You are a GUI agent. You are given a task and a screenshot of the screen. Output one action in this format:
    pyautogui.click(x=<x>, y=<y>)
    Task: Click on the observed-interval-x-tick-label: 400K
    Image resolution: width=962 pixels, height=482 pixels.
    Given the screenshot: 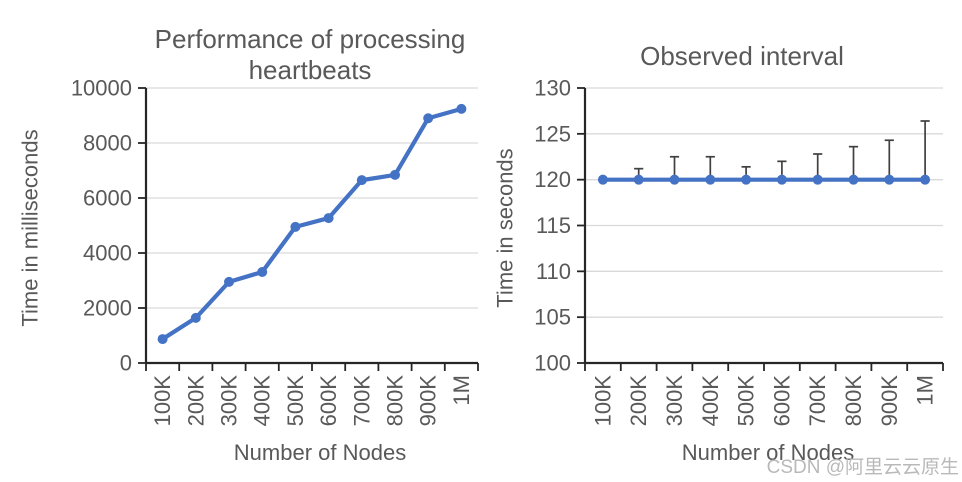 What is the action you would take?
    pyautogui.click(x=710, y=401)
    